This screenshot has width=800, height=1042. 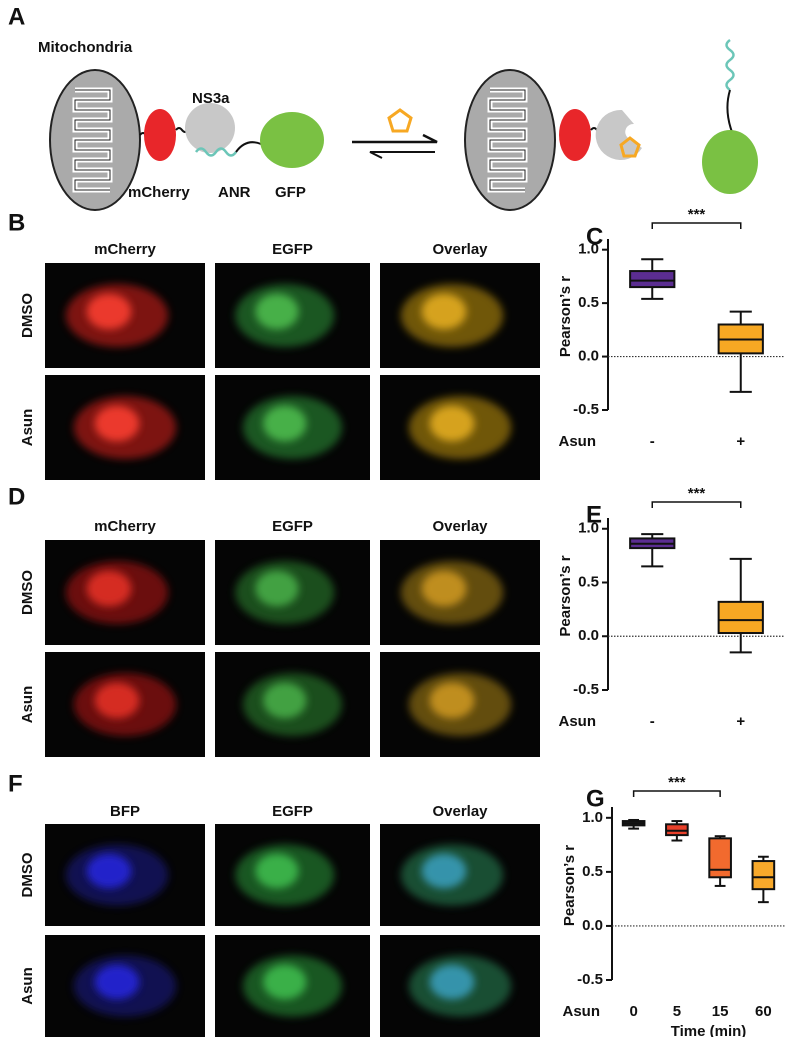 What do you see at coordinates (16, 16) in the screenshot?
I see `panel-label: A` at bounding box center [16, 16].